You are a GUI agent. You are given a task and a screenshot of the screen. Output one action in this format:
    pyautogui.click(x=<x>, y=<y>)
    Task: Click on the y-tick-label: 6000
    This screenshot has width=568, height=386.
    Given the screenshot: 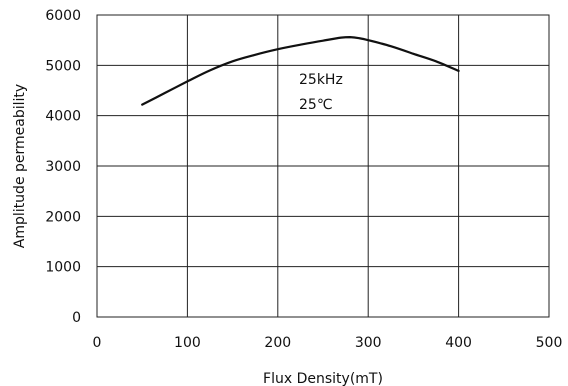 What is the action you would take?
    pyautogui.click(x=63, y=16)
    